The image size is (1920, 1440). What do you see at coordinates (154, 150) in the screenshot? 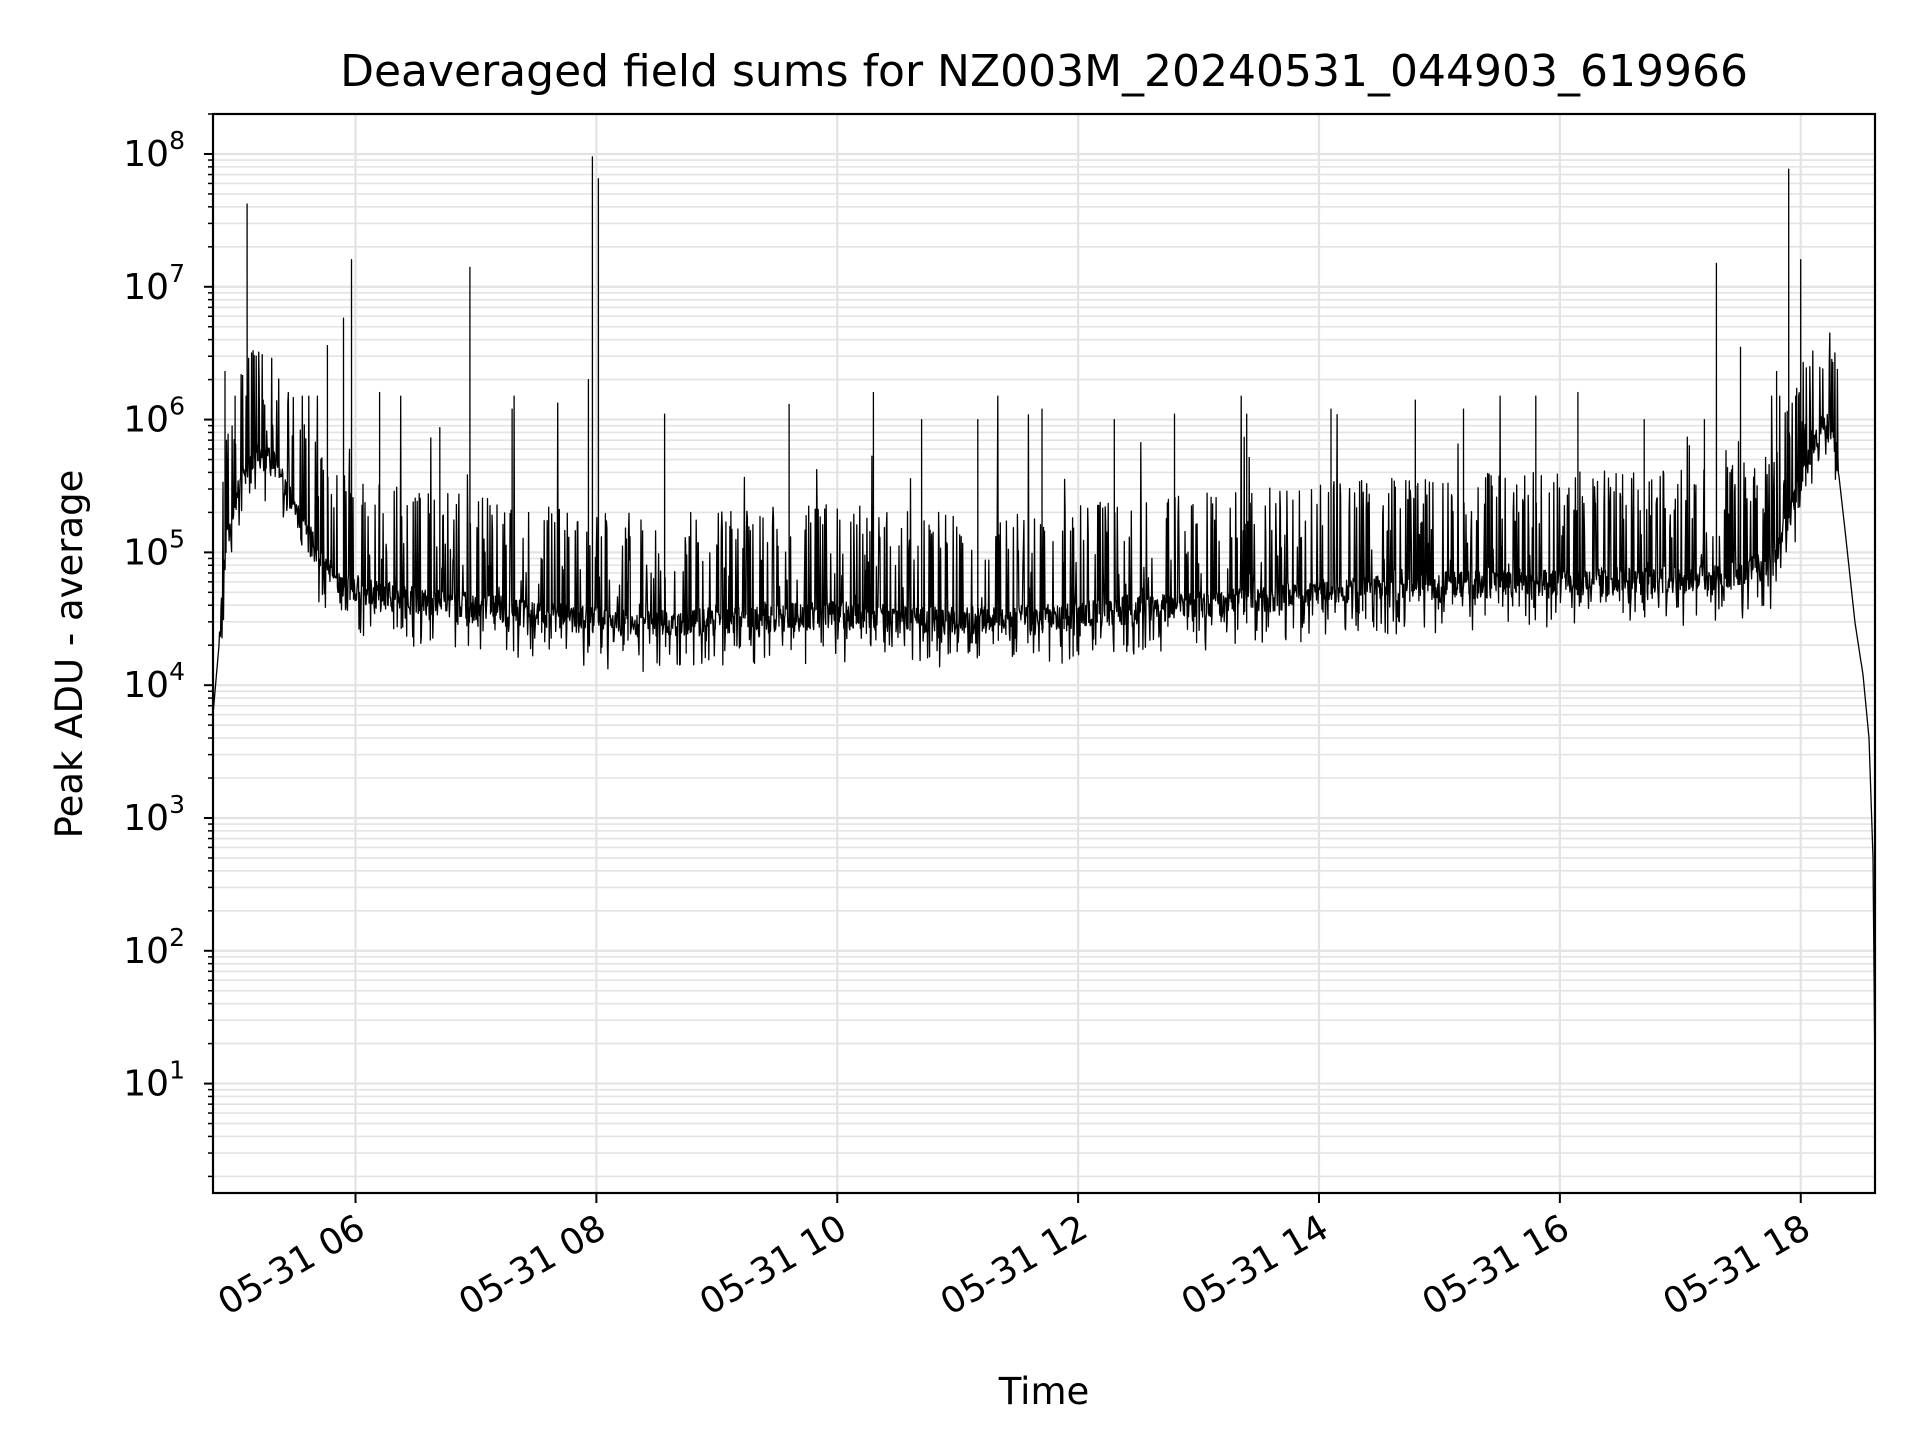
I see `y-tick-label: 10⁸` at bounding box center [154, 150].